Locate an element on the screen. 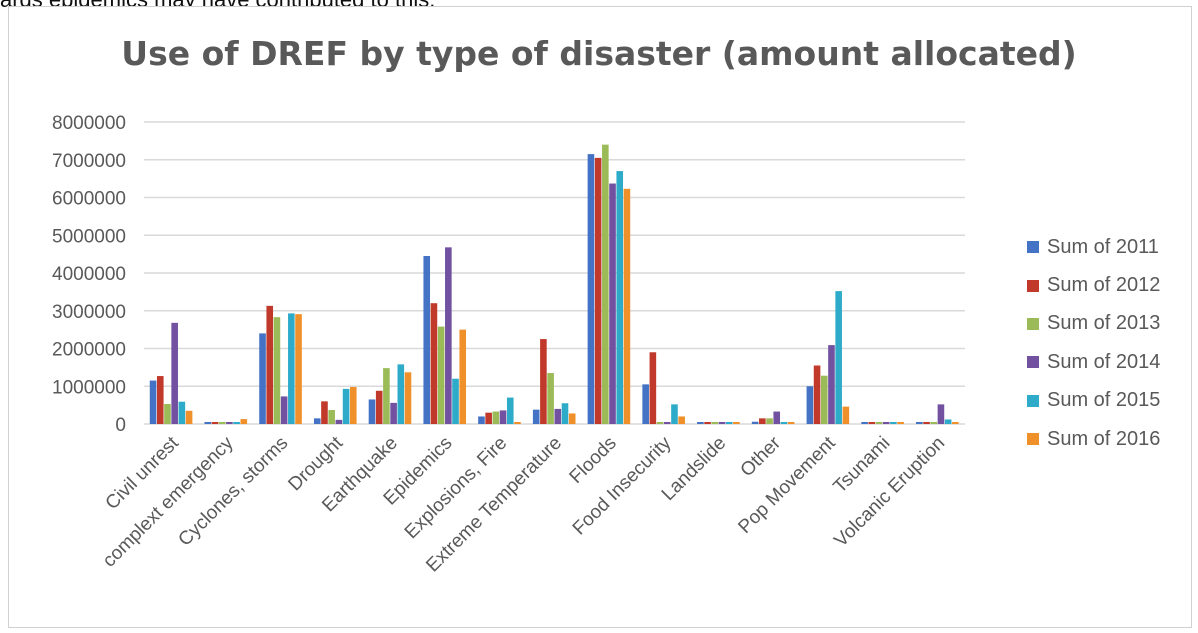 The height and width of the screenshot is (633, 1198). legend-label: Sum of 2011 is located at coordinates (1103, 246).